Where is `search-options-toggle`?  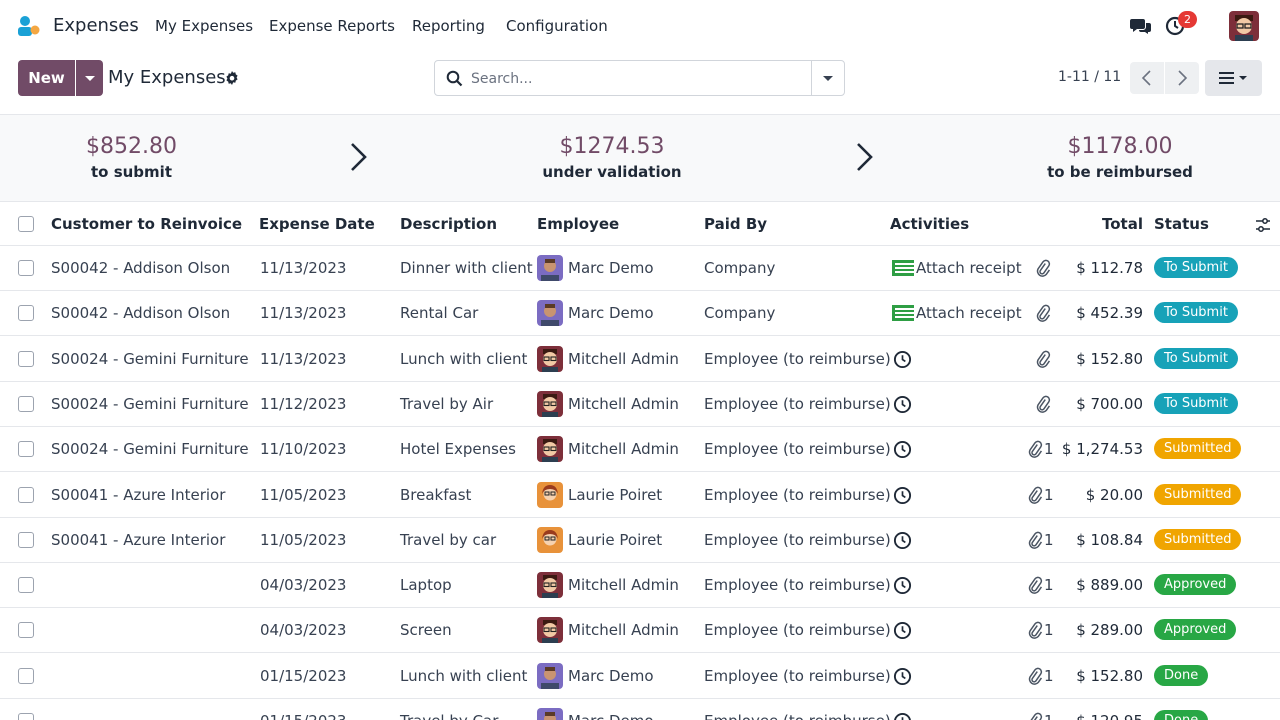
search-options-toggle is located at coordinates (827, 78).